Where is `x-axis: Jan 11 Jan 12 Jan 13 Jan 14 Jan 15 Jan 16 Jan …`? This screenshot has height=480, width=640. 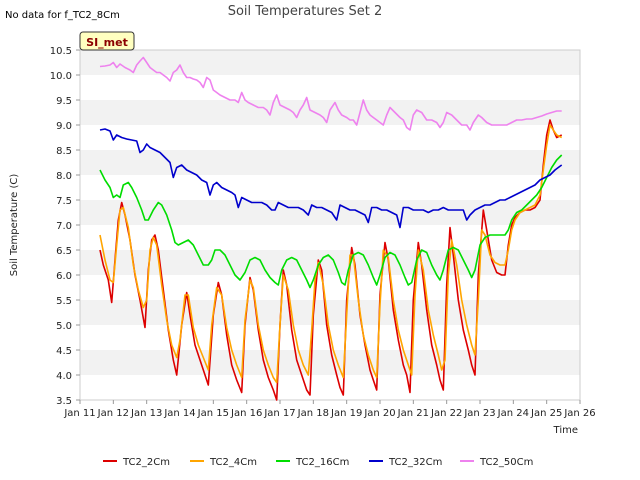 x-axis: Jan 11 Jan 12 Jan 13 Jan 14 Jan 15 Jan 16 Jan … is located at coordinates (329, 409).